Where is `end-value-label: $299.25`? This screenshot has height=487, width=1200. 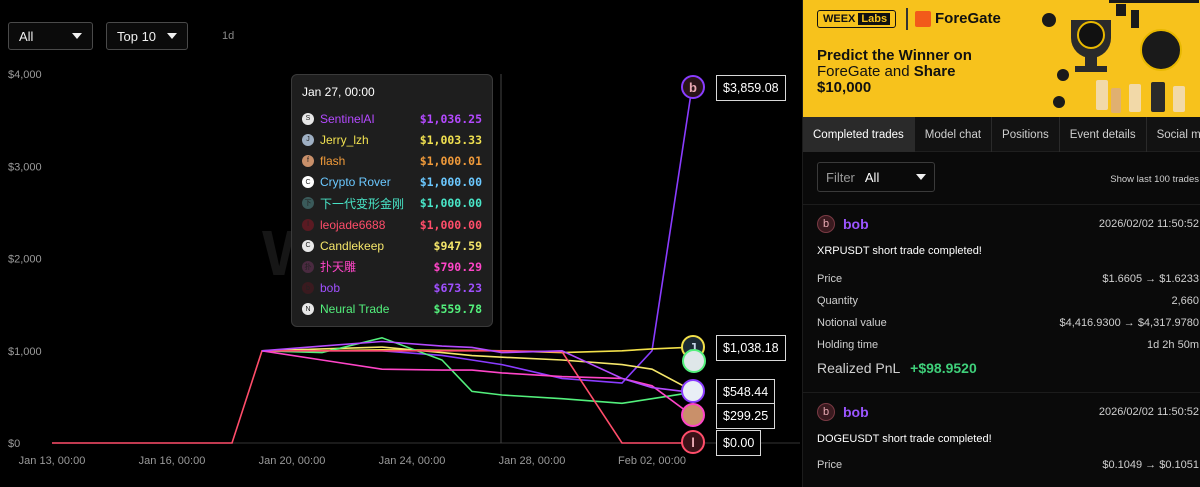
end-value-label: $299.25 is located at coordinates (746, 416).